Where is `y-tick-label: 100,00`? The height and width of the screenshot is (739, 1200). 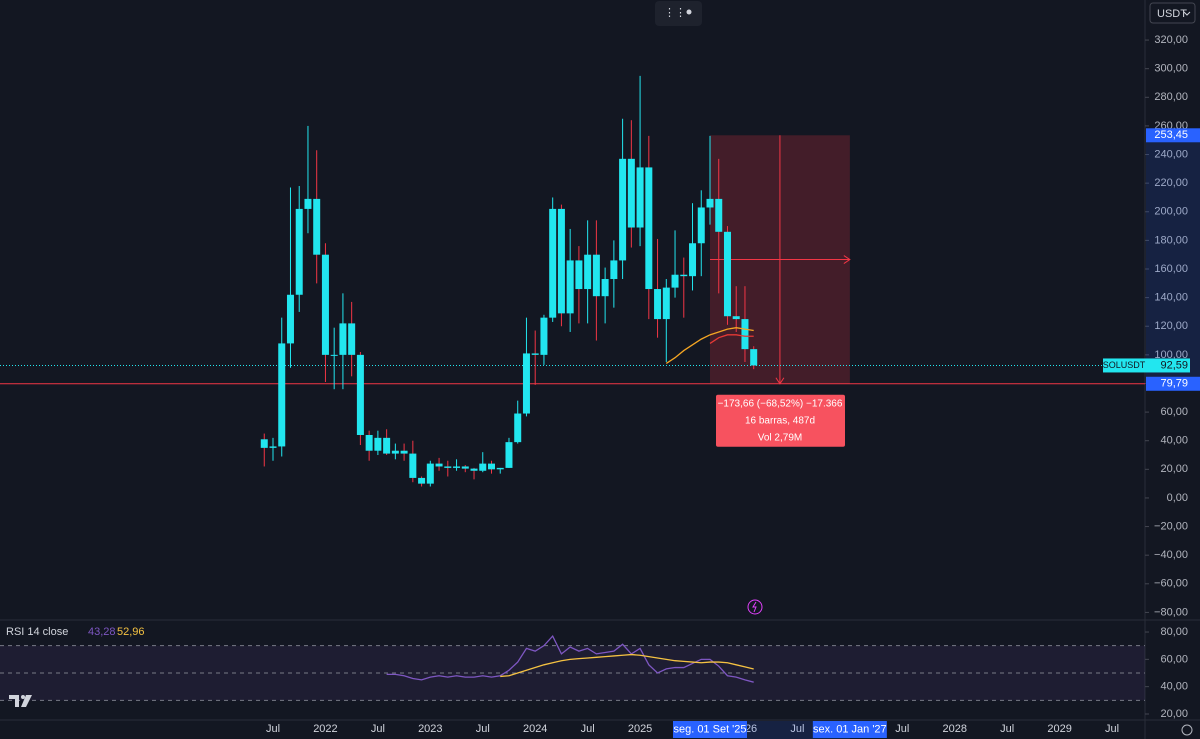
y-tick-label: 100,00 is located at coordinates (1171, 355).